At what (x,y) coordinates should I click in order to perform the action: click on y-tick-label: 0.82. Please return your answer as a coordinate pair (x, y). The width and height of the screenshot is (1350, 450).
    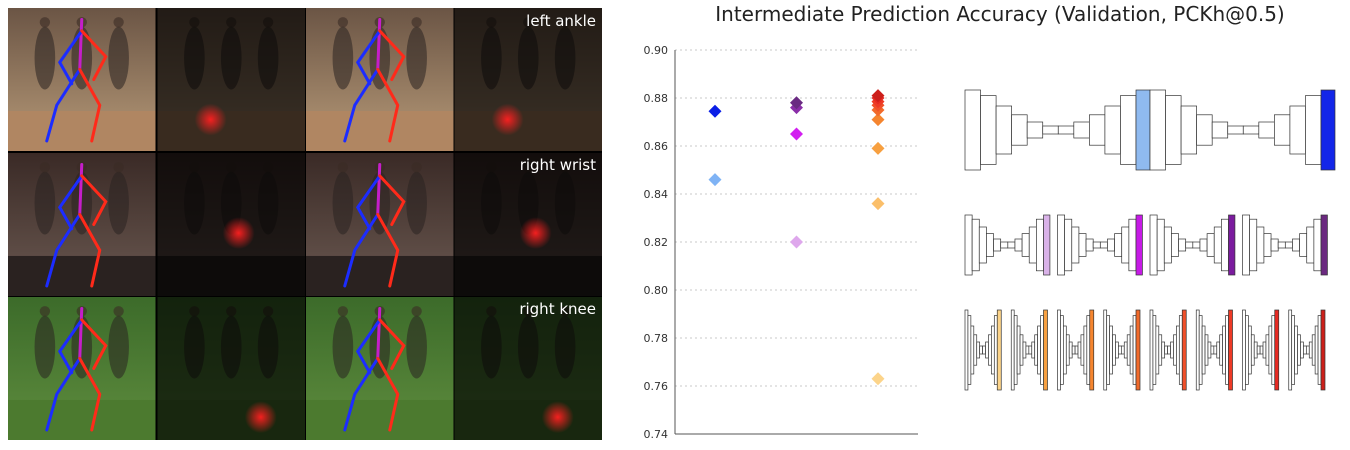
    Looking at the image, I should click on (656, 242).